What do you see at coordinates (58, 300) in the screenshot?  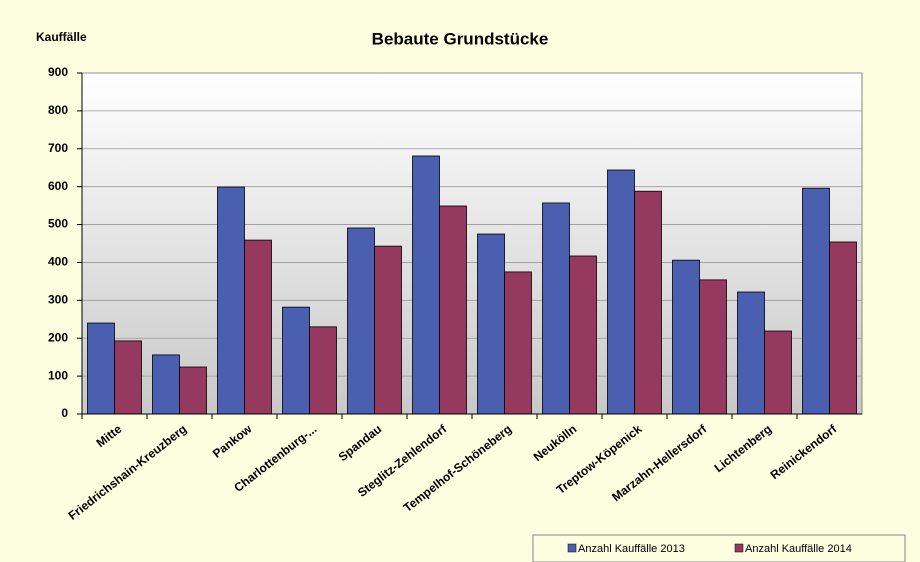 I see `y-tick-label: 300` at bounding box center [58, 300].